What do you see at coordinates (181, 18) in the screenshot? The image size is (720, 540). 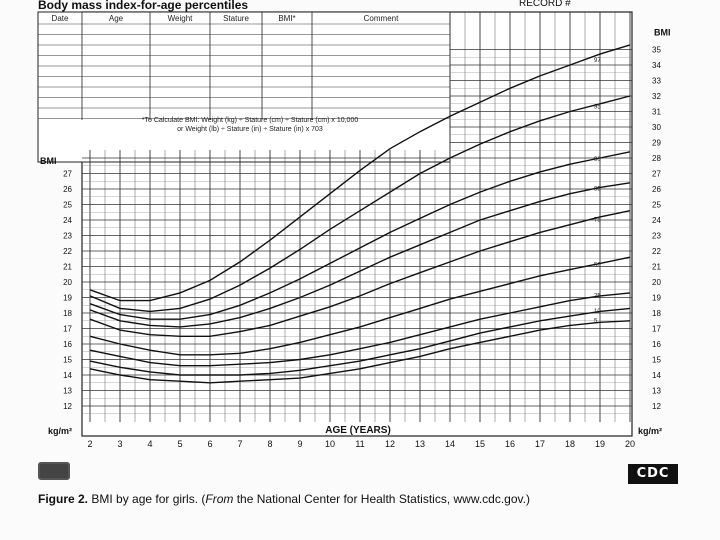 I see `table-header-2: Weight` at bounding box center [181, 18].